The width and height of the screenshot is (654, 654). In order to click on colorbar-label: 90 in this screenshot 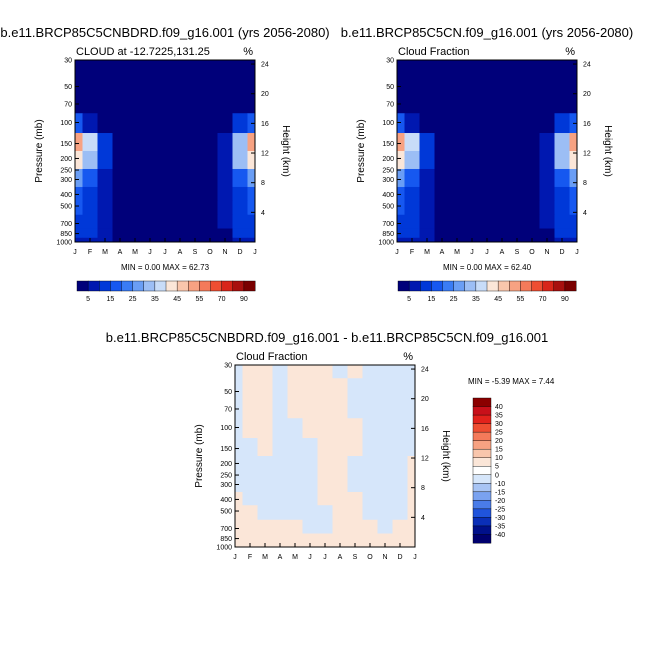, I will do `click(244, 299)`.